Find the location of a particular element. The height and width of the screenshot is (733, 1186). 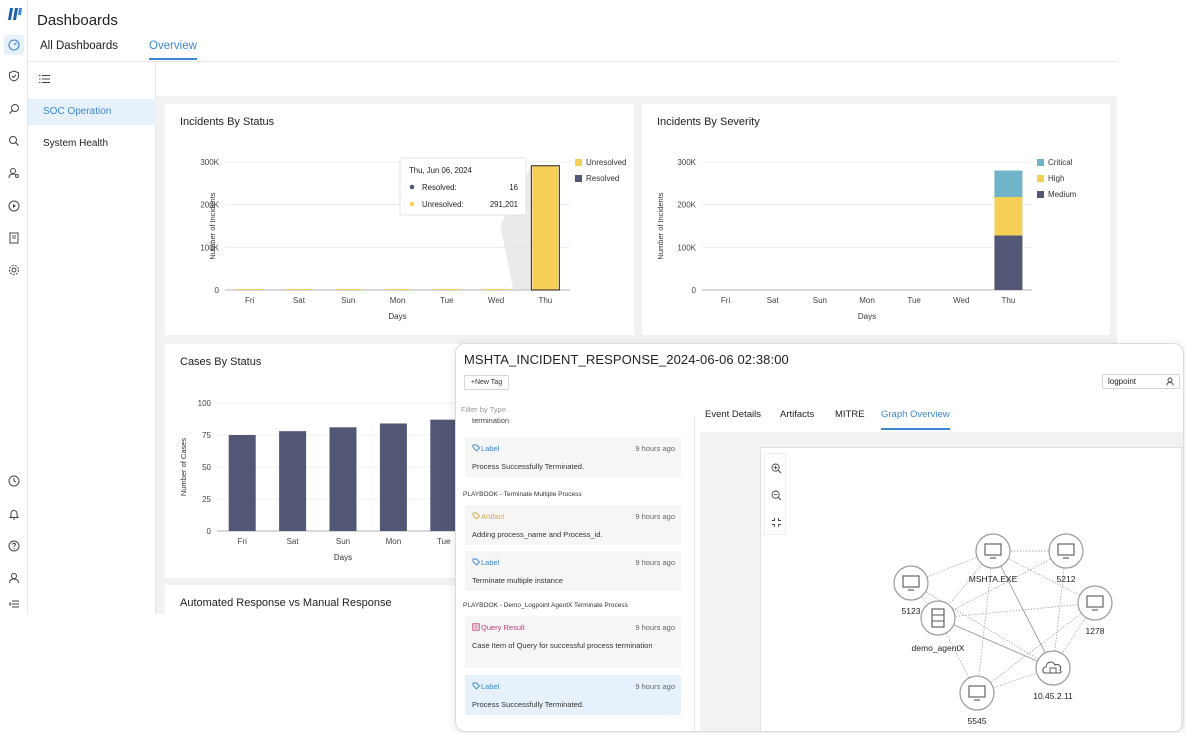

tab-mitre: MITRE is located at coordinates (850, 414).